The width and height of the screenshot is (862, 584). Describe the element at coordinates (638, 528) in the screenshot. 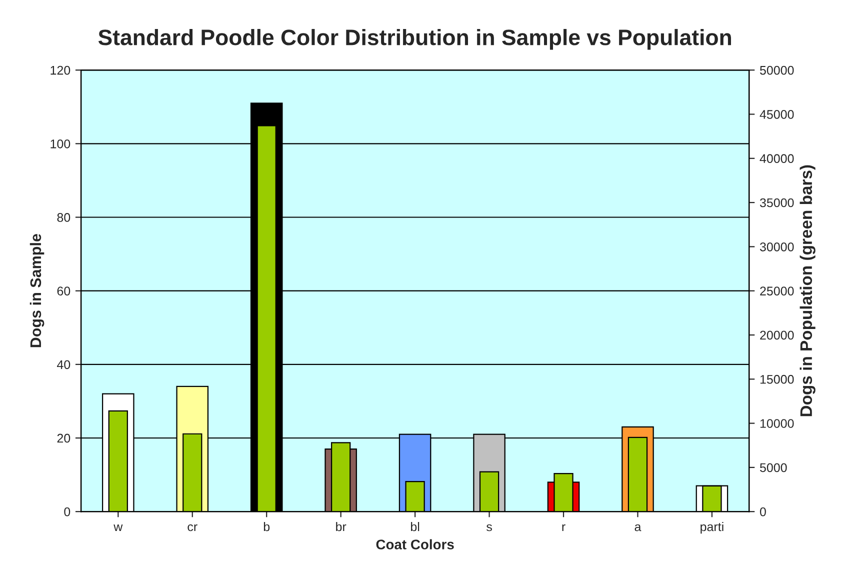

I see `x-tick-label: a` at that location.